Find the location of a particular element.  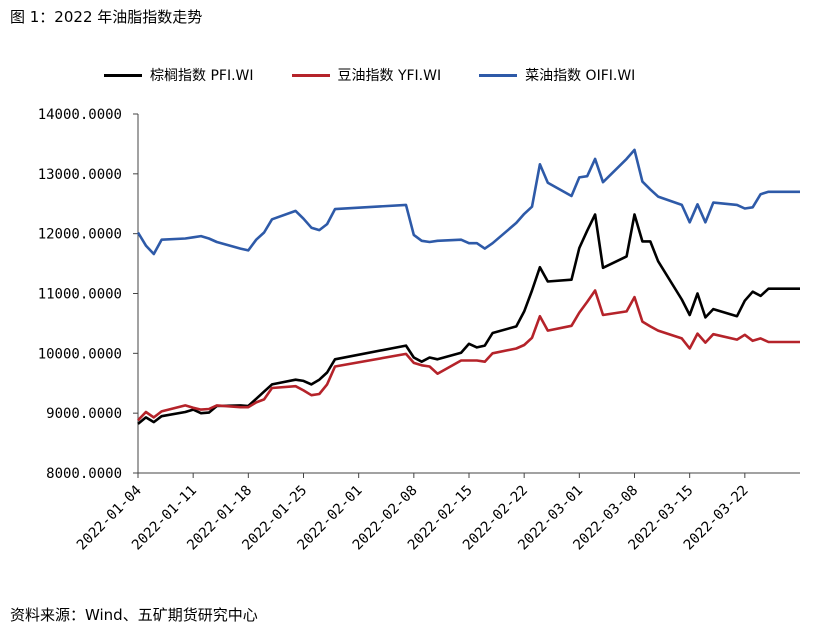

y-tick-label: 13000.0000 is located at coordinates (80, 175).